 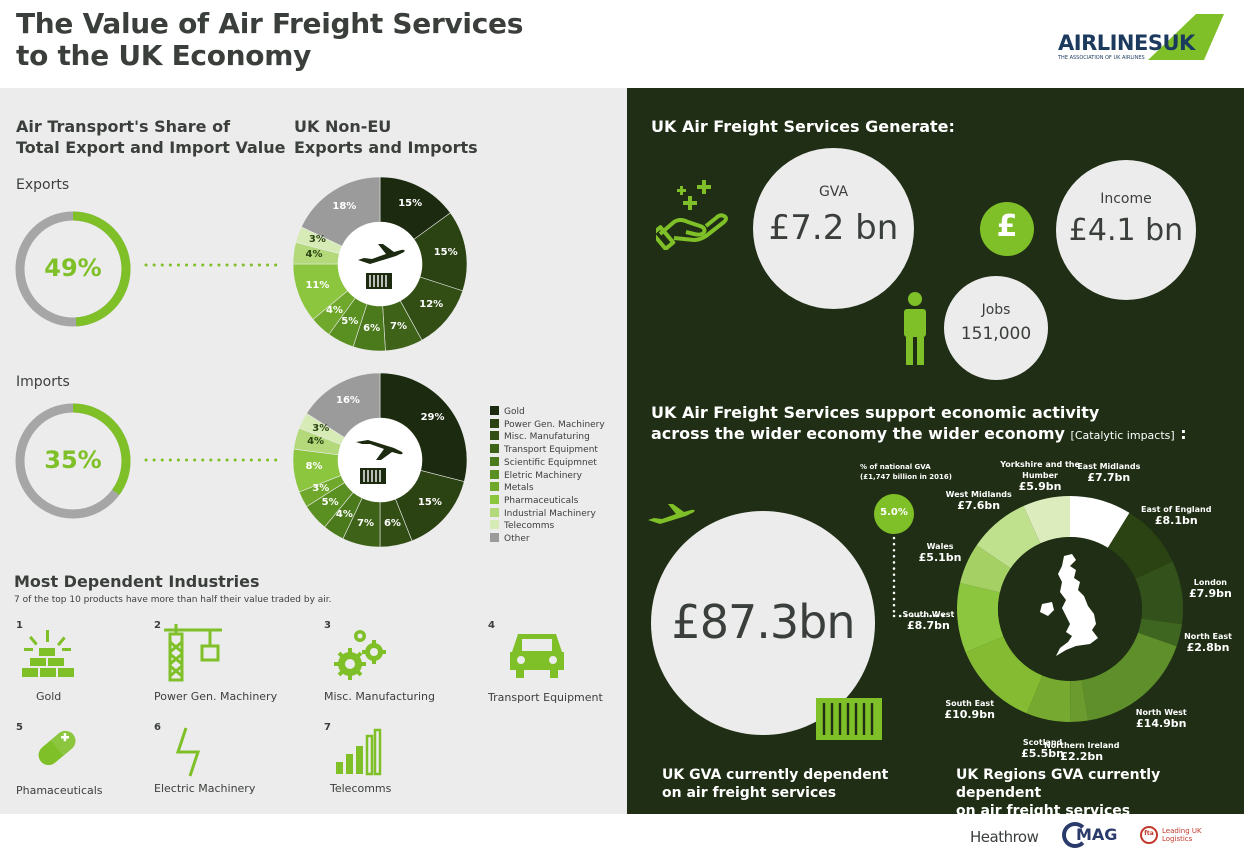 What do you see at coordinates (1149, 833) in the screenshot?
I see `fta-logo-mark: fta` at bounding box center [1149, 833].